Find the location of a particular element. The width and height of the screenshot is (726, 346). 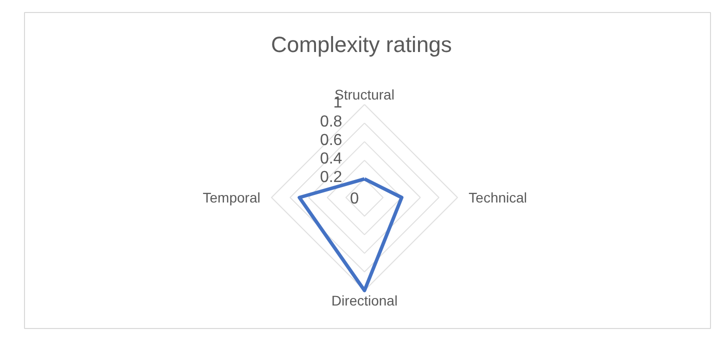

spoke-label: Directional is located at coordinates (364, 300).